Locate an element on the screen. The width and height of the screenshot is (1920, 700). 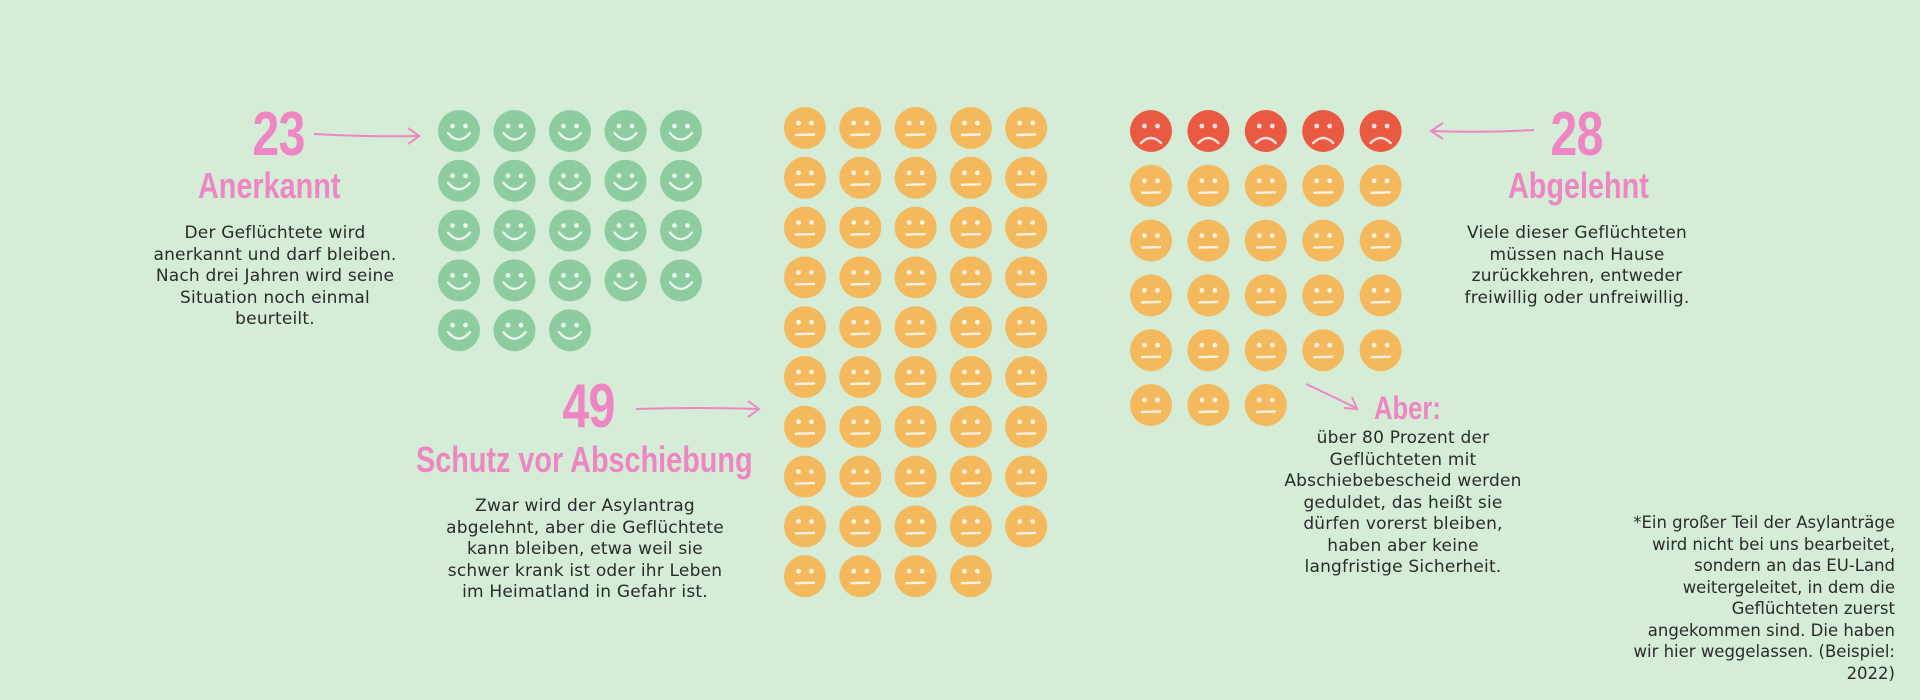
aber-title: Aber: is located at coordinates (1407, 408).